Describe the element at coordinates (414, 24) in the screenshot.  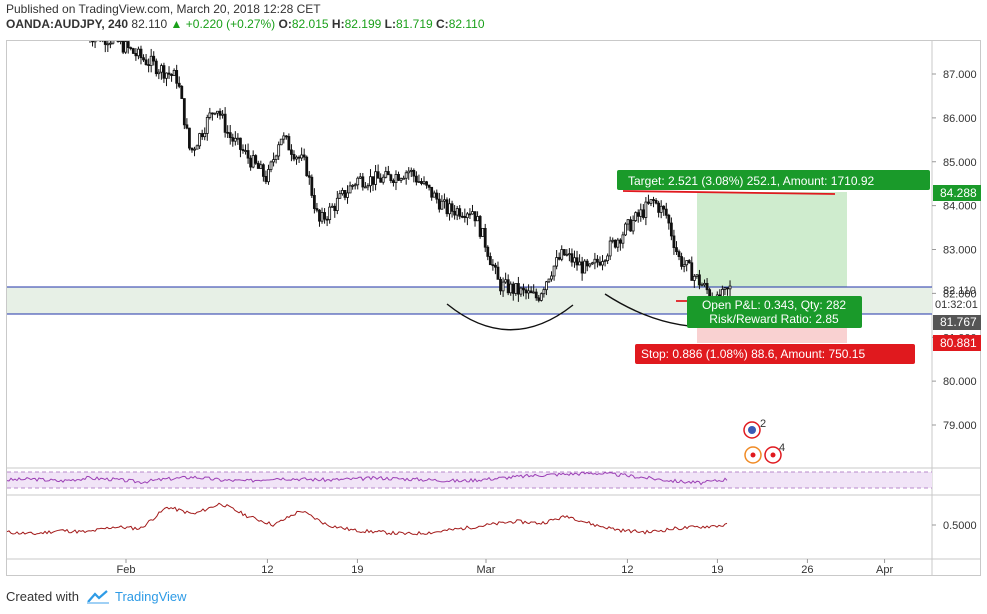
I see `low-value: 81.719` at that location.